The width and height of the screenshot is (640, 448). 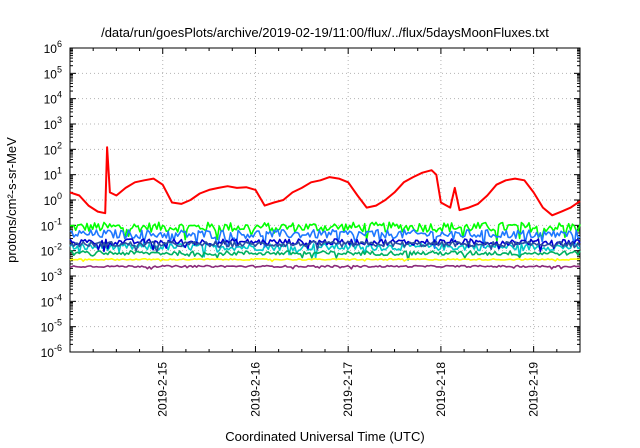 What do you see at coordinates (163, 389) in the screenshot?
I see `x-tick-label: 2019-2-15` at bounding box center [163, 389].